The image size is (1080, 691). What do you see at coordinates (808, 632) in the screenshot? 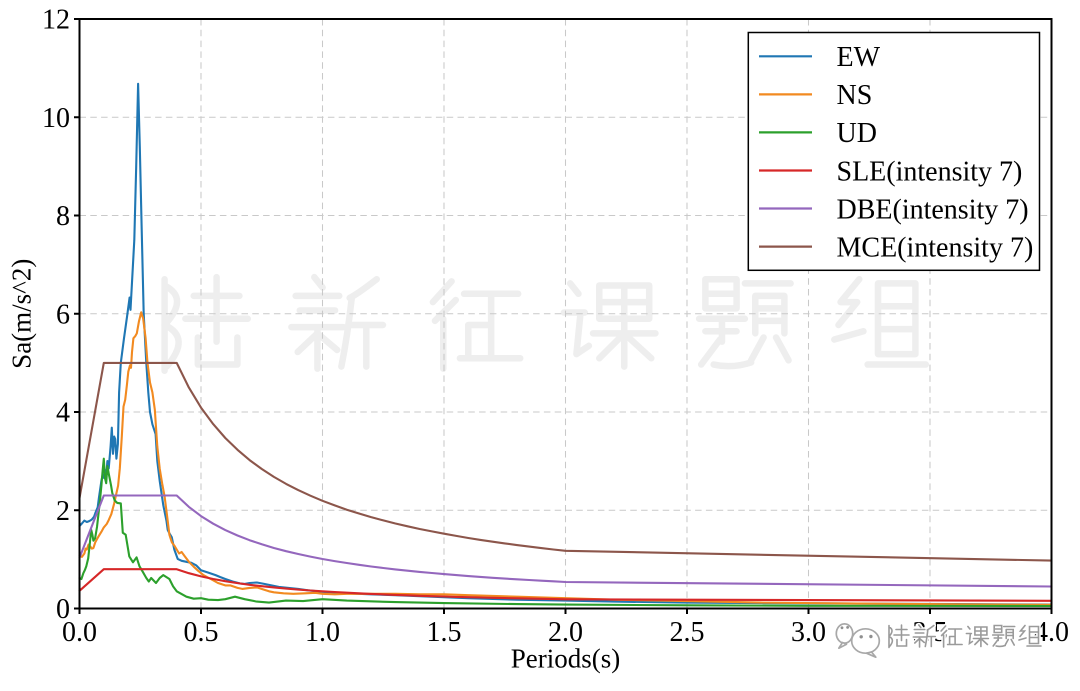
I see `svg-text: 3.0` at bounding box center [808, 632].